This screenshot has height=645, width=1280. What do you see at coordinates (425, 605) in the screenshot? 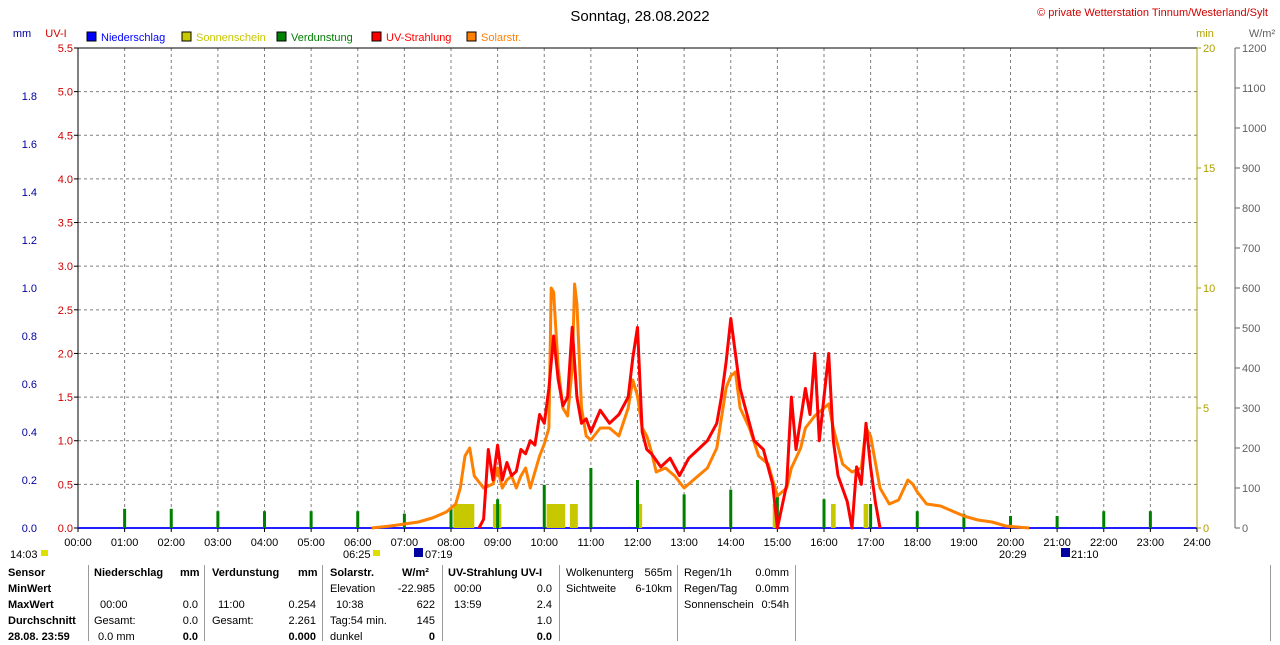
I see `solar-max-val: 622` at bounding box center [425, 605].